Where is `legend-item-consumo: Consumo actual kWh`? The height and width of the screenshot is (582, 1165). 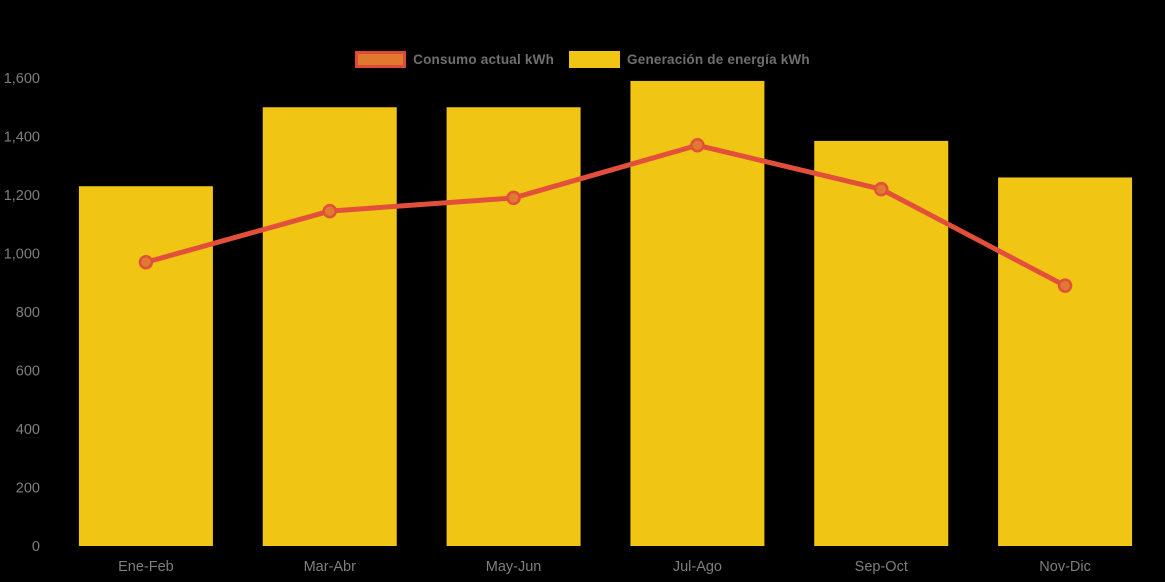
legend-item-consumo: Consumo actual kWh is located at coordinates (454, 59).